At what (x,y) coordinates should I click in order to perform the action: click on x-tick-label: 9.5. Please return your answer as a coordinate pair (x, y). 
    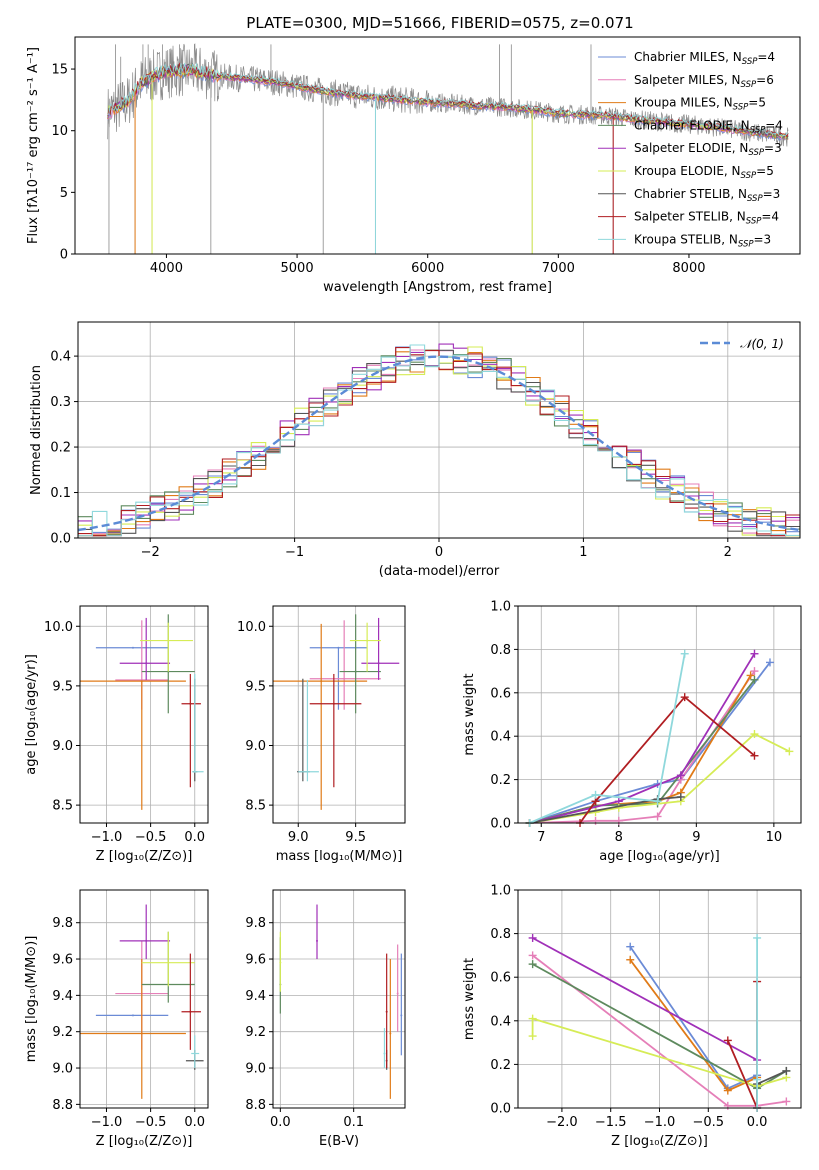
    Looking at the image, I should click on (355, 837).